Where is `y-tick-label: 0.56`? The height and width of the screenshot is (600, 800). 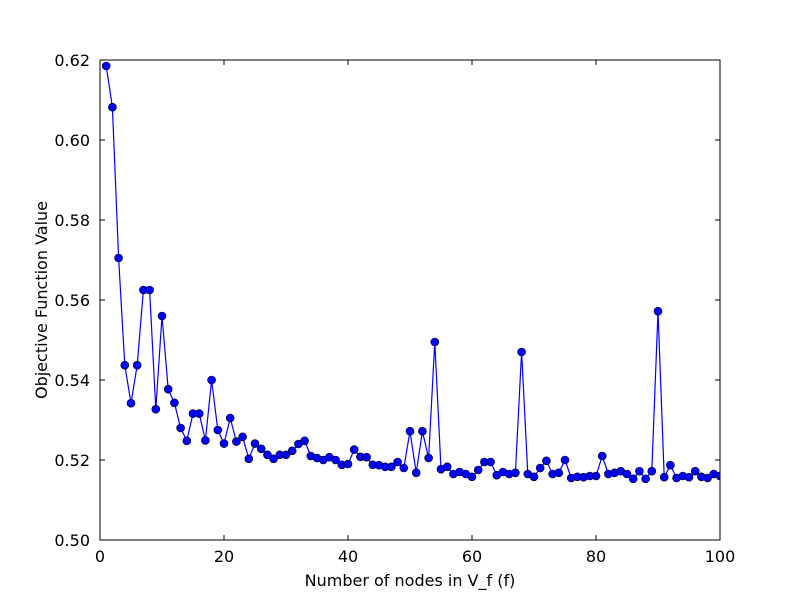
y-tick-label: 0.56 is located at coordinates (72, 300).